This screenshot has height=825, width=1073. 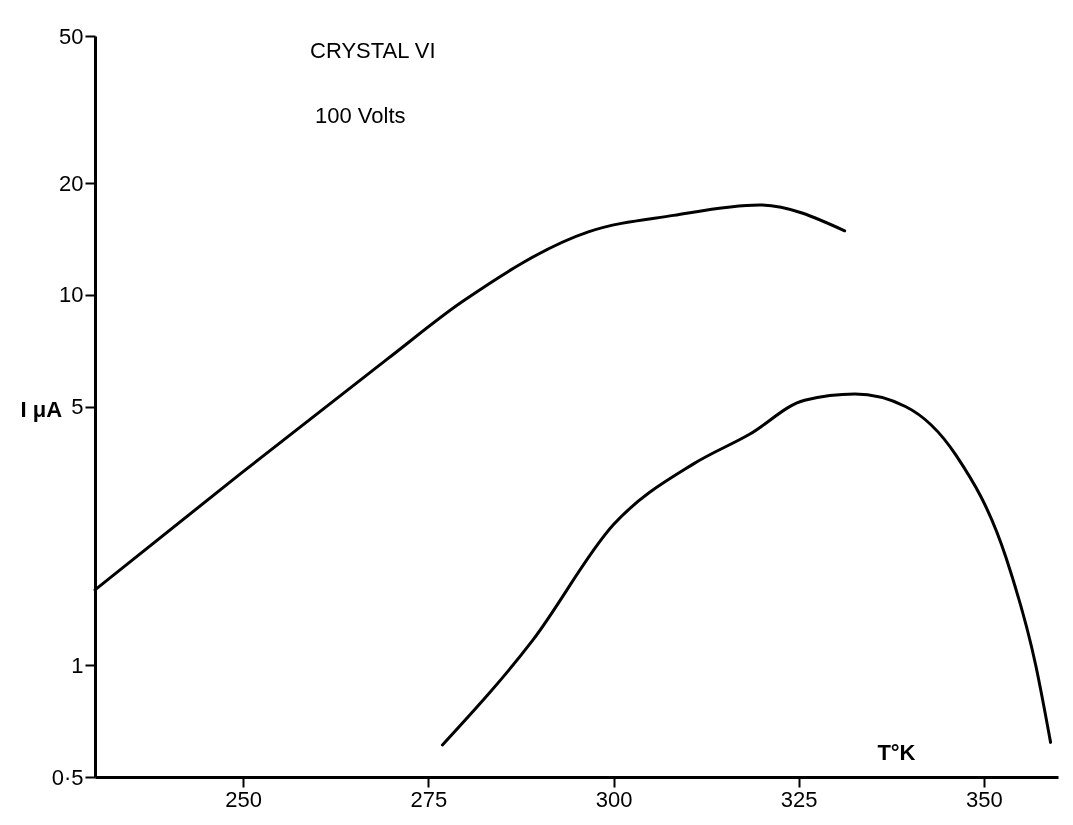 What do you see at coordinates (429, 799) in the screenshot?
I see `x-tick-label: 275` at bounding box center [429, 799].